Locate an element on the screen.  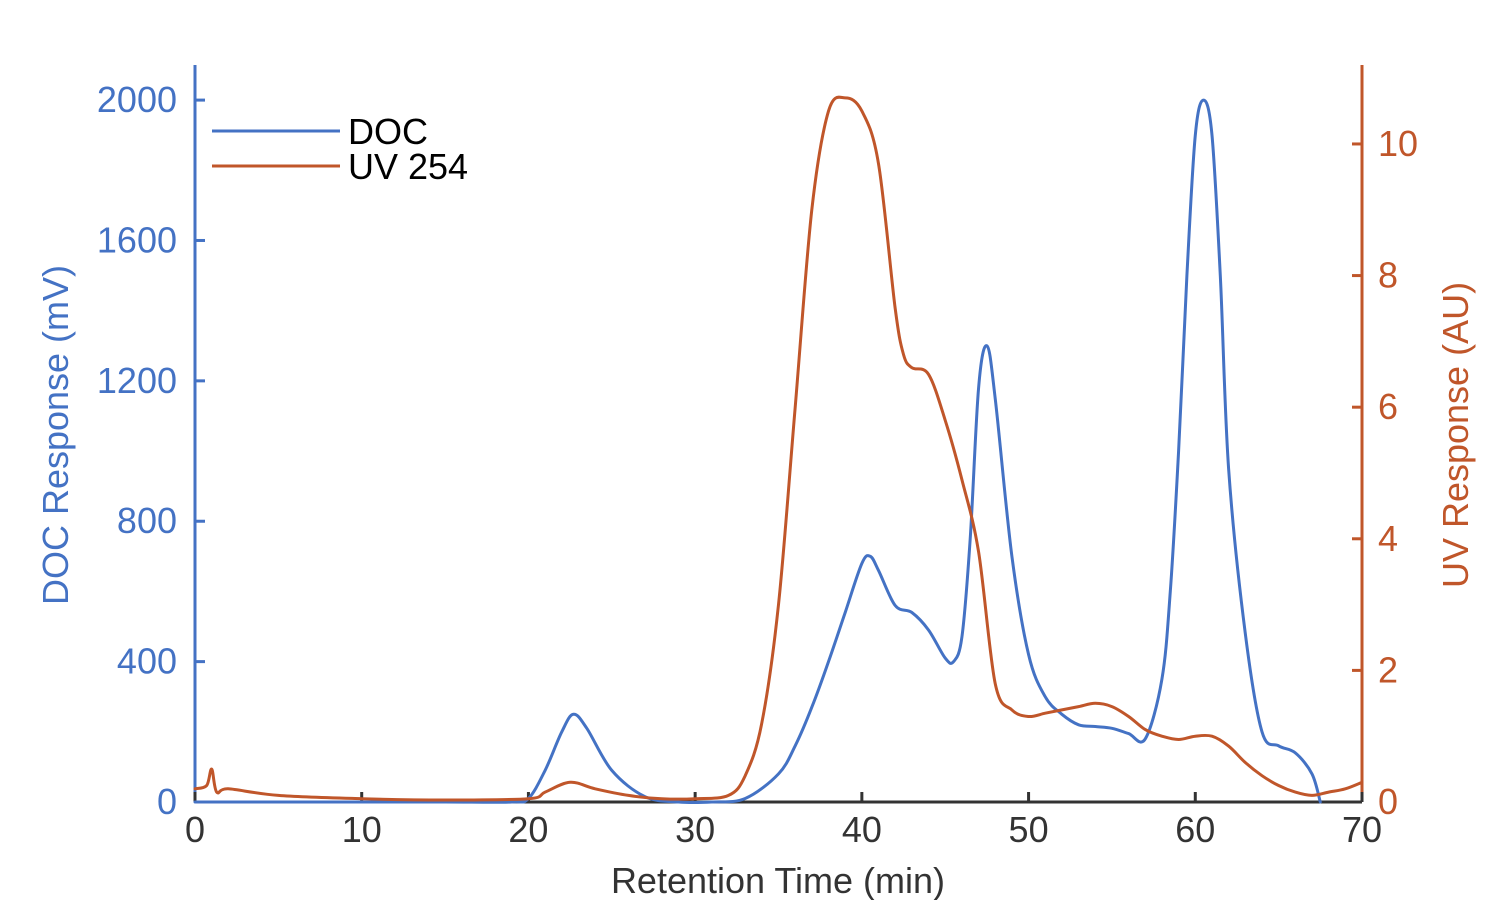
legend: DOC UV 254 is located at coordinates (340, 149).